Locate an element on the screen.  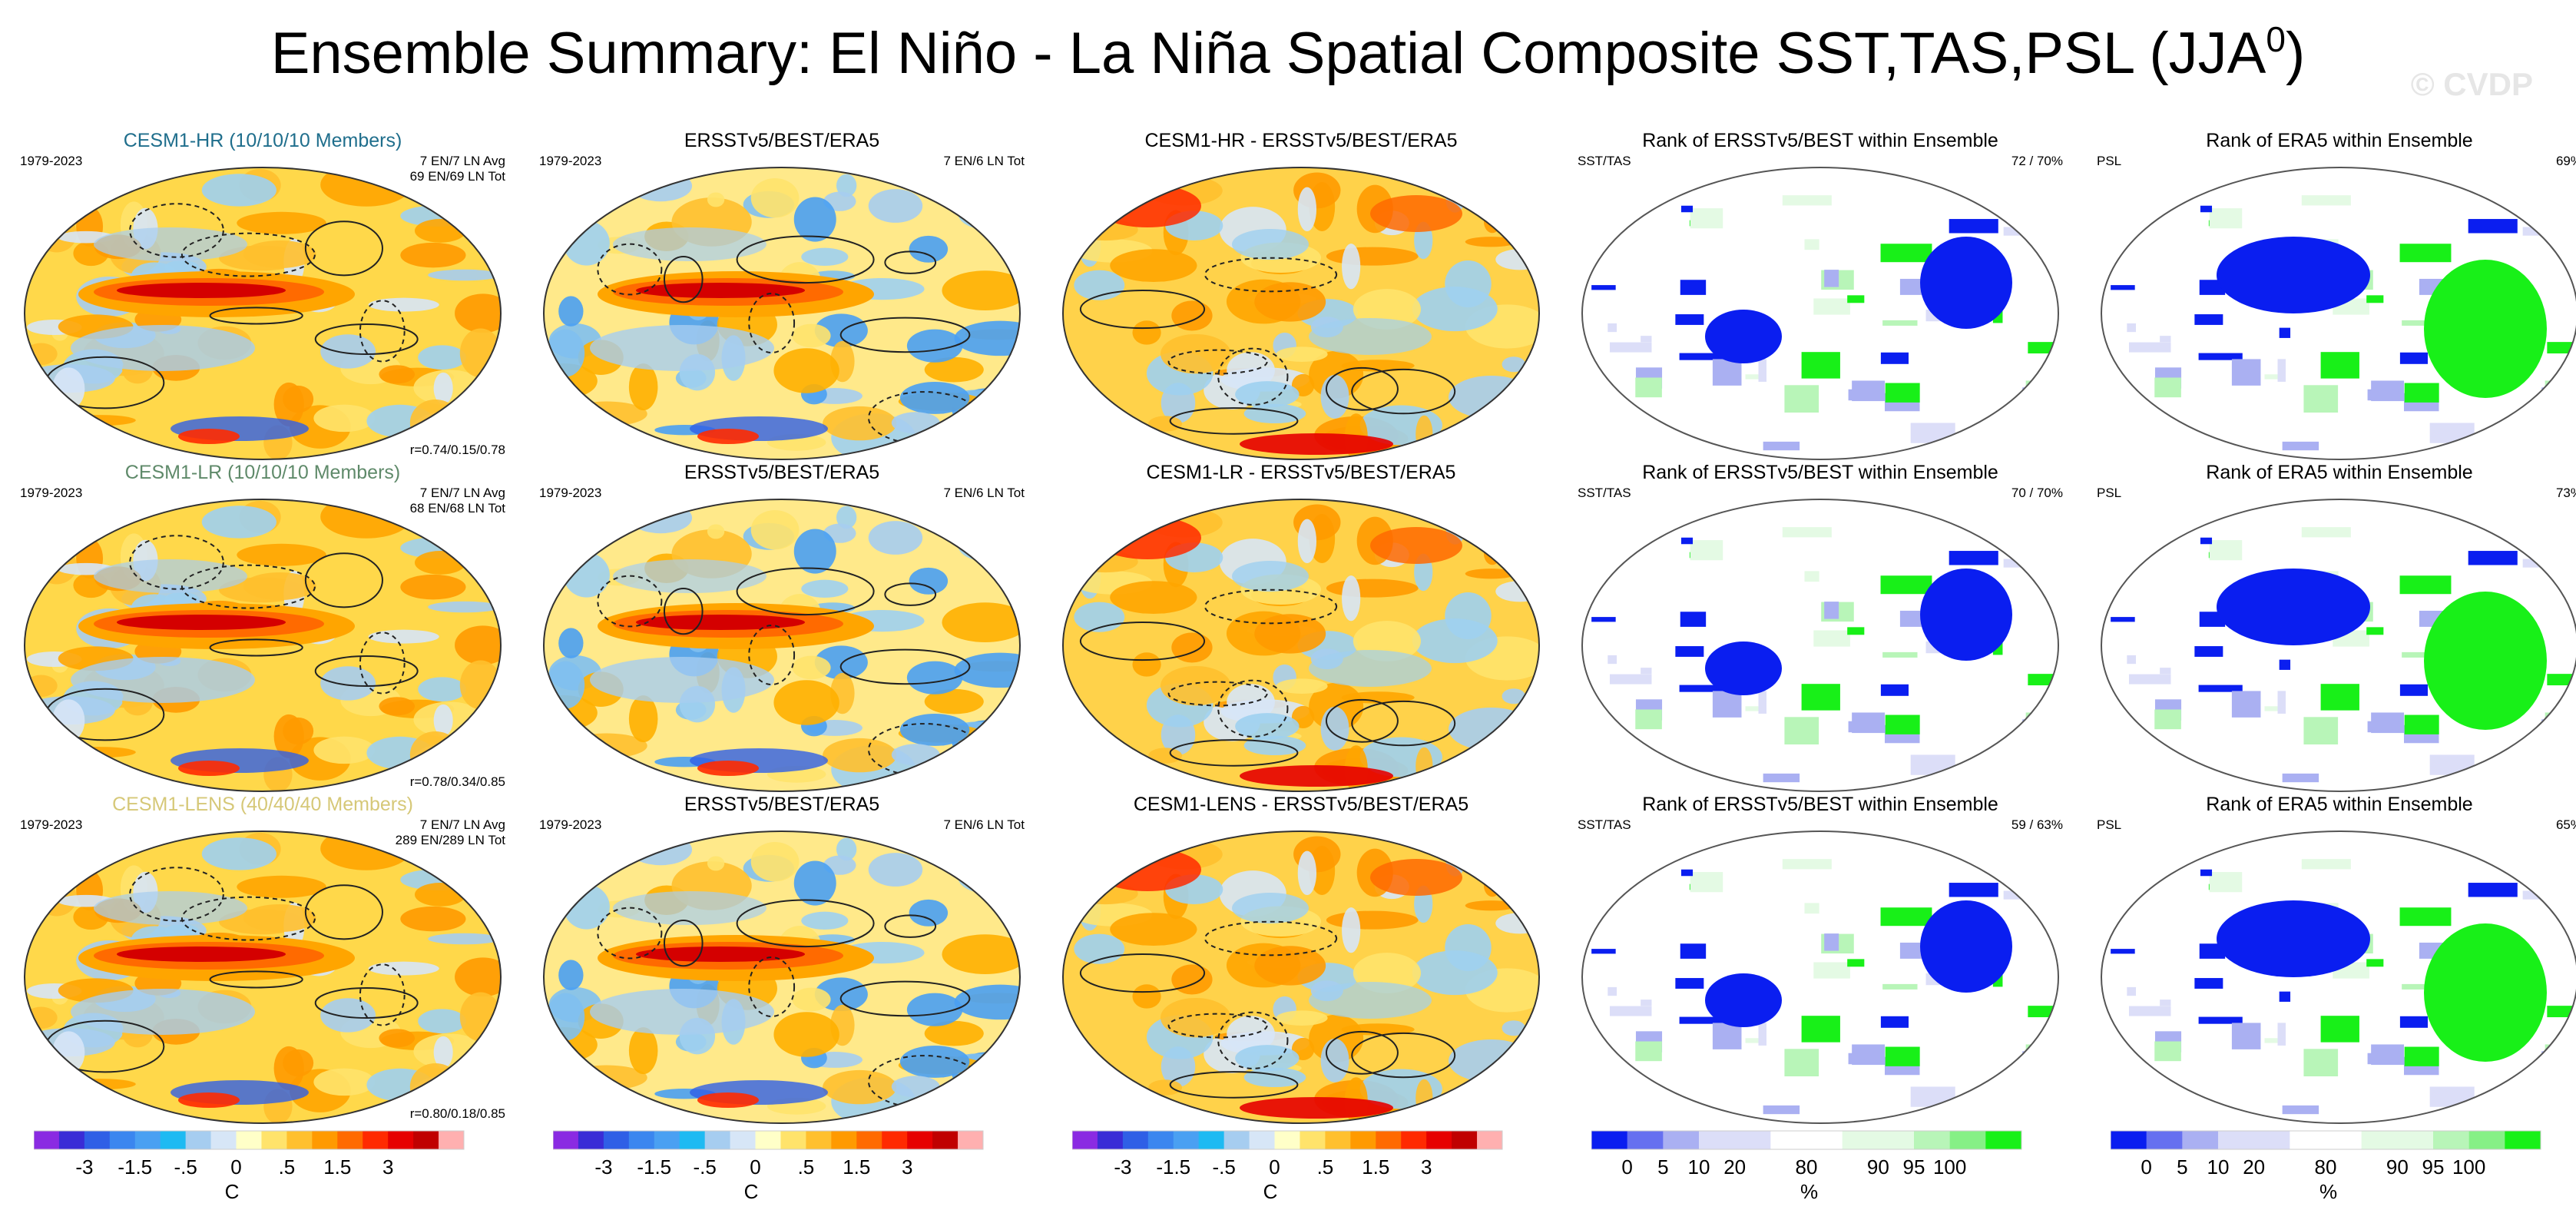
colorbar-units: C is located at coordinates (1270, 1191).